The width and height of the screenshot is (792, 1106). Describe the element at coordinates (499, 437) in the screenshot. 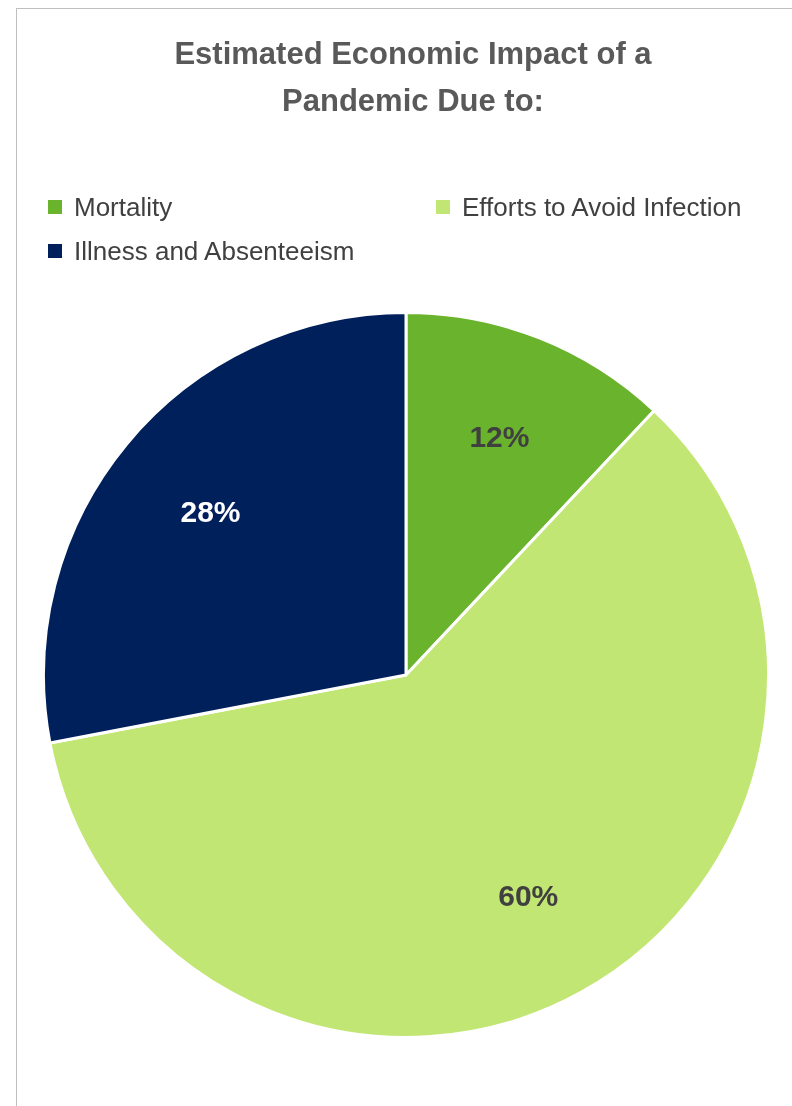

I see `data-label: 12%` at that location.